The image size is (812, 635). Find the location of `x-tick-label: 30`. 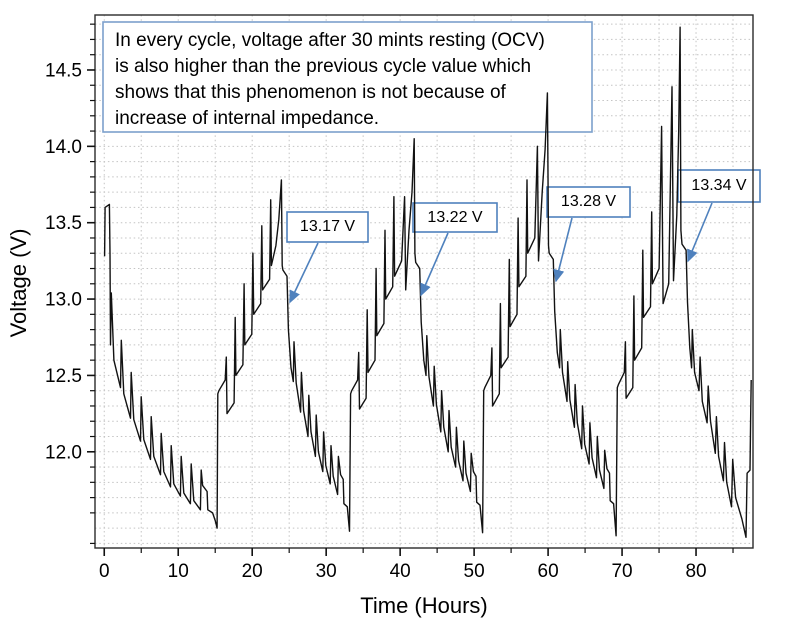

x-tick-label: 30 is located at coordinates (326, 571).